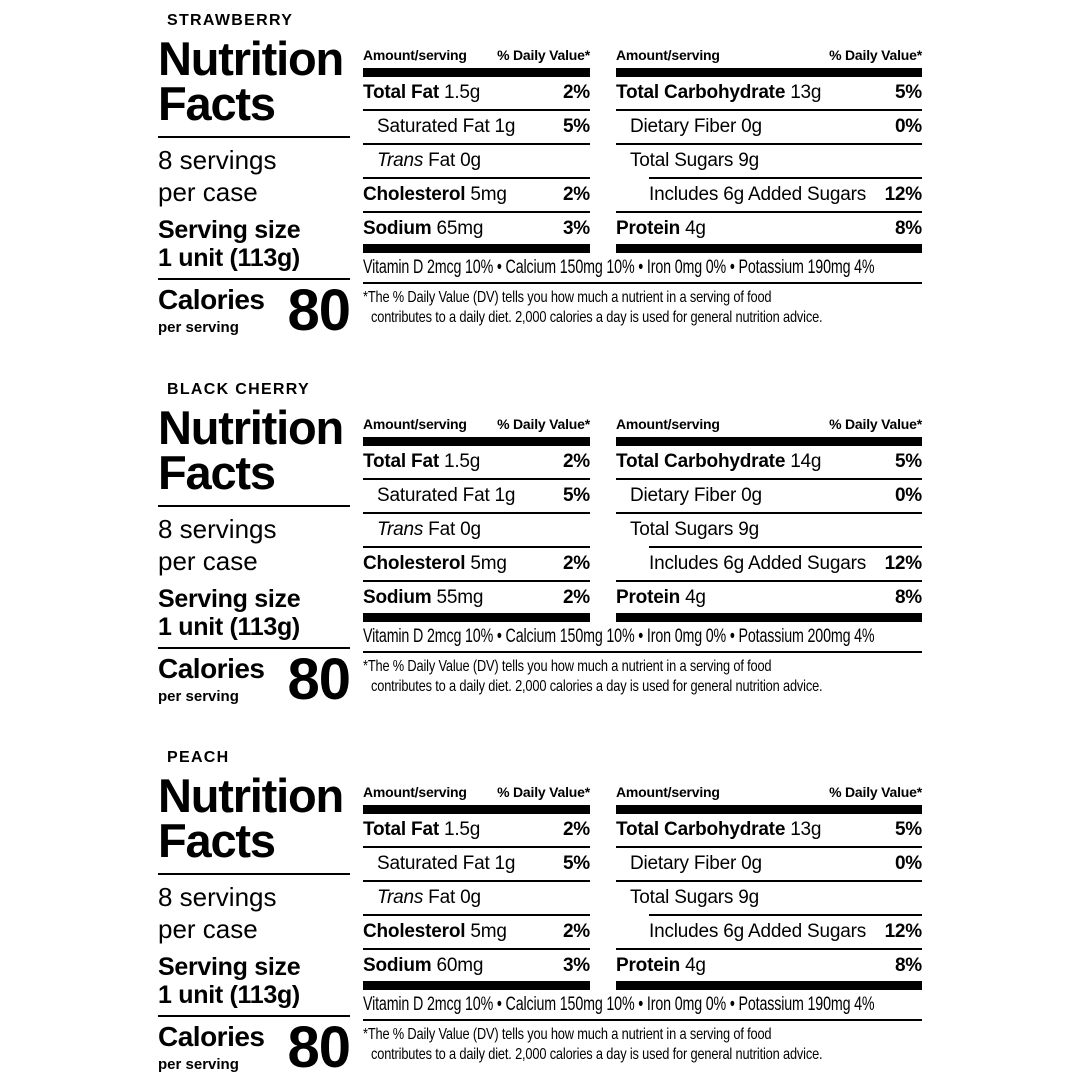 The height and width of the screenshot is (1080, 1080). I want to click on nutrient-row-added-sugars: Includes 6g Added Sugars 12%, so click(785, 194).